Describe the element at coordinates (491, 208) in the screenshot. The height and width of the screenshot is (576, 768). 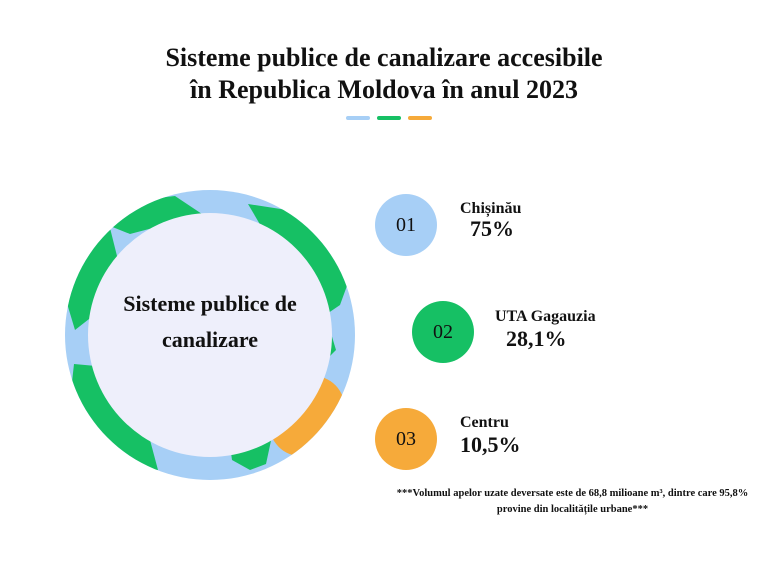
I see `region-label-chisinau: Chișinău` at that location.